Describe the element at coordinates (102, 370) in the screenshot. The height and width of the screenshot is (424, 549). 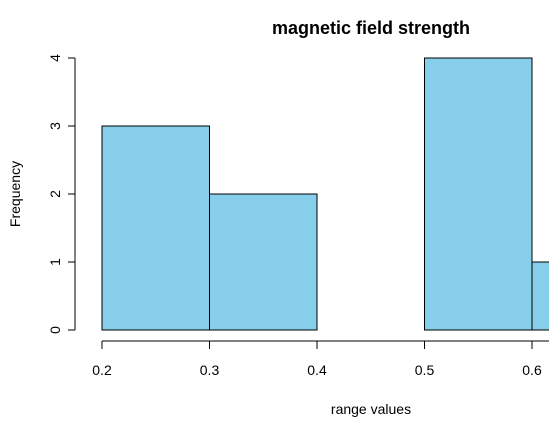
I see `x-tick-label-0: 0.2` at that location.